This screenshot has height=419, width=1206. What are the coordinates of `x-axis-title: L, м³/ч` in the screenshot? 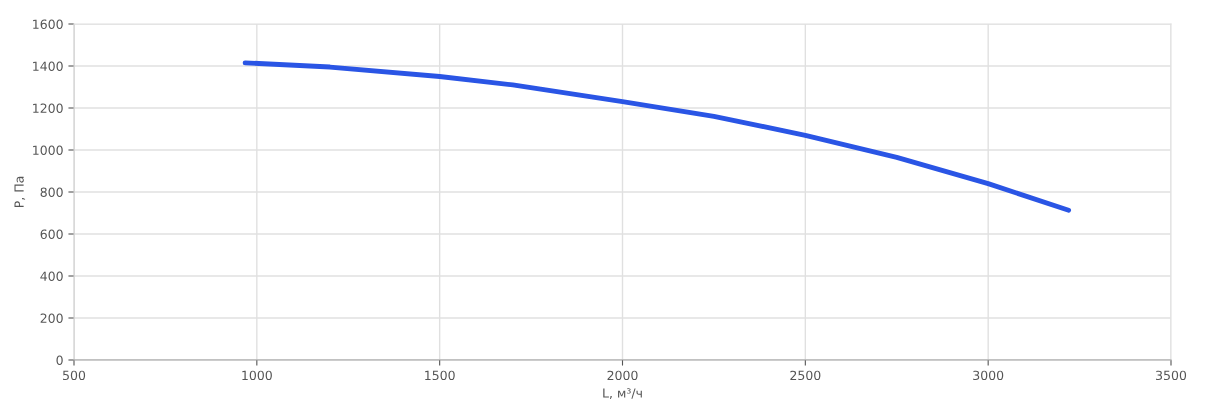 It's located at (622, 394).